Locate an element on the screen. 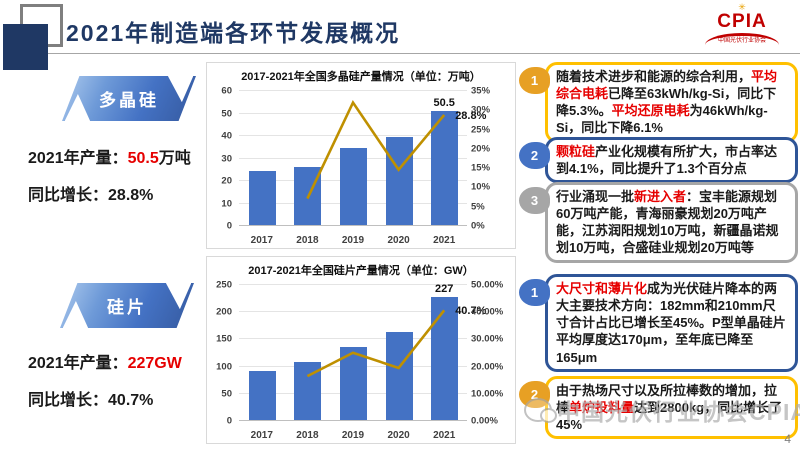  line-value-label: 40.7% is located at coordinates (471, 311).